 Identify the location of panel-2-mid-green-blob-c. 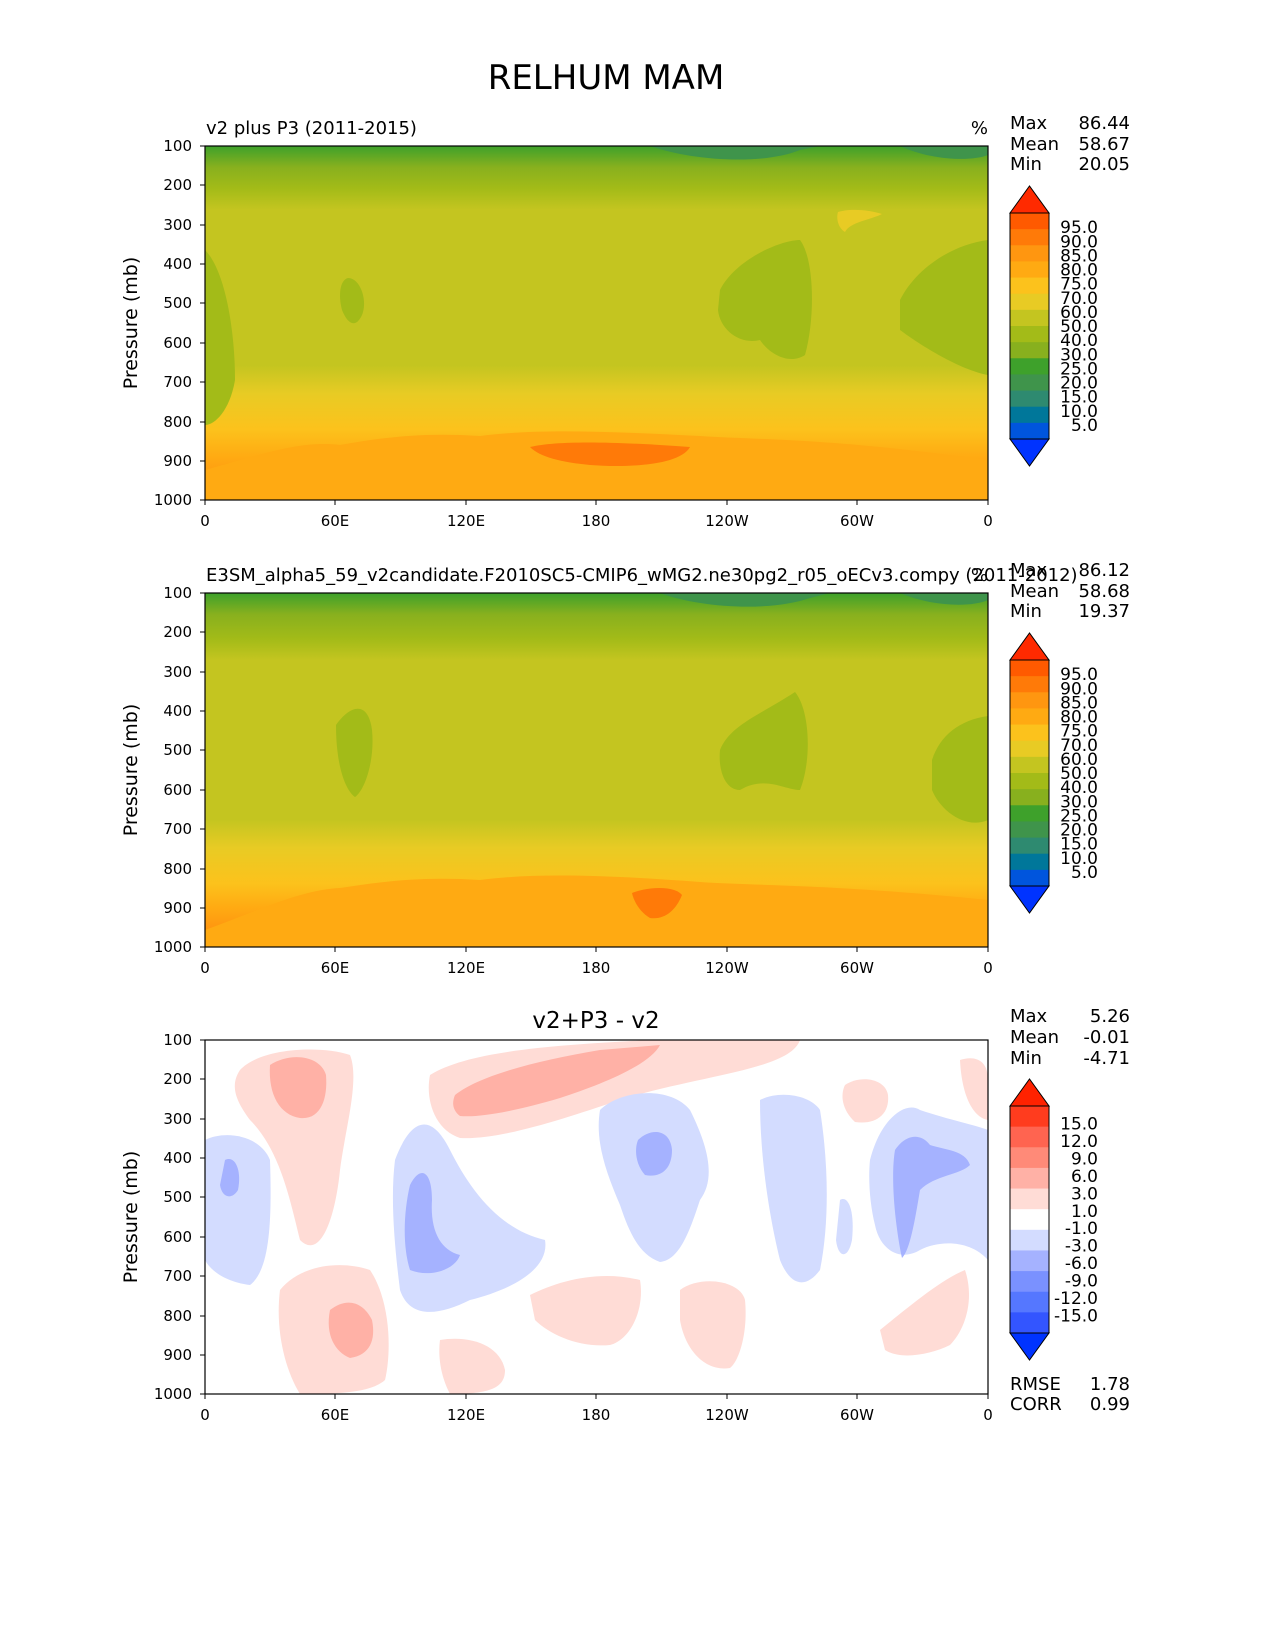
(960, 769).